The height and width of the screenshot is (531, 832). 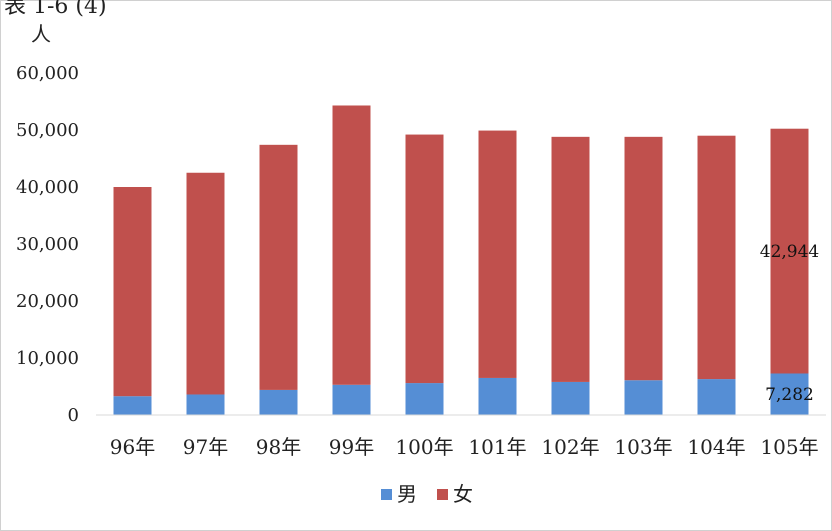 What do you see at coordinates (351, 447) in the screenshot?
I see `x-tick-label: 99年` at bounding box center [351, 447].